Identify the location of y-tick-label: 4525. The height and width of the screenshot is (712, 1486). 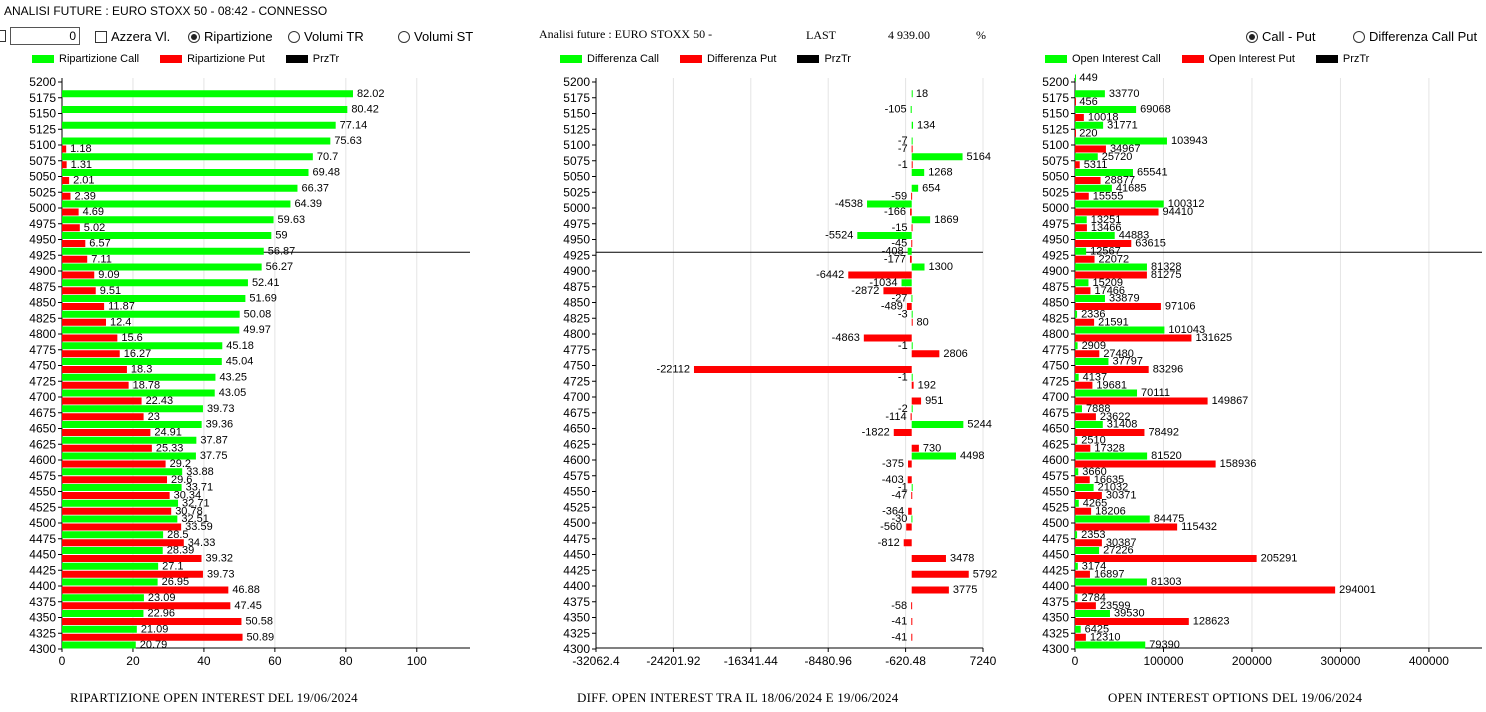
(42, 507).